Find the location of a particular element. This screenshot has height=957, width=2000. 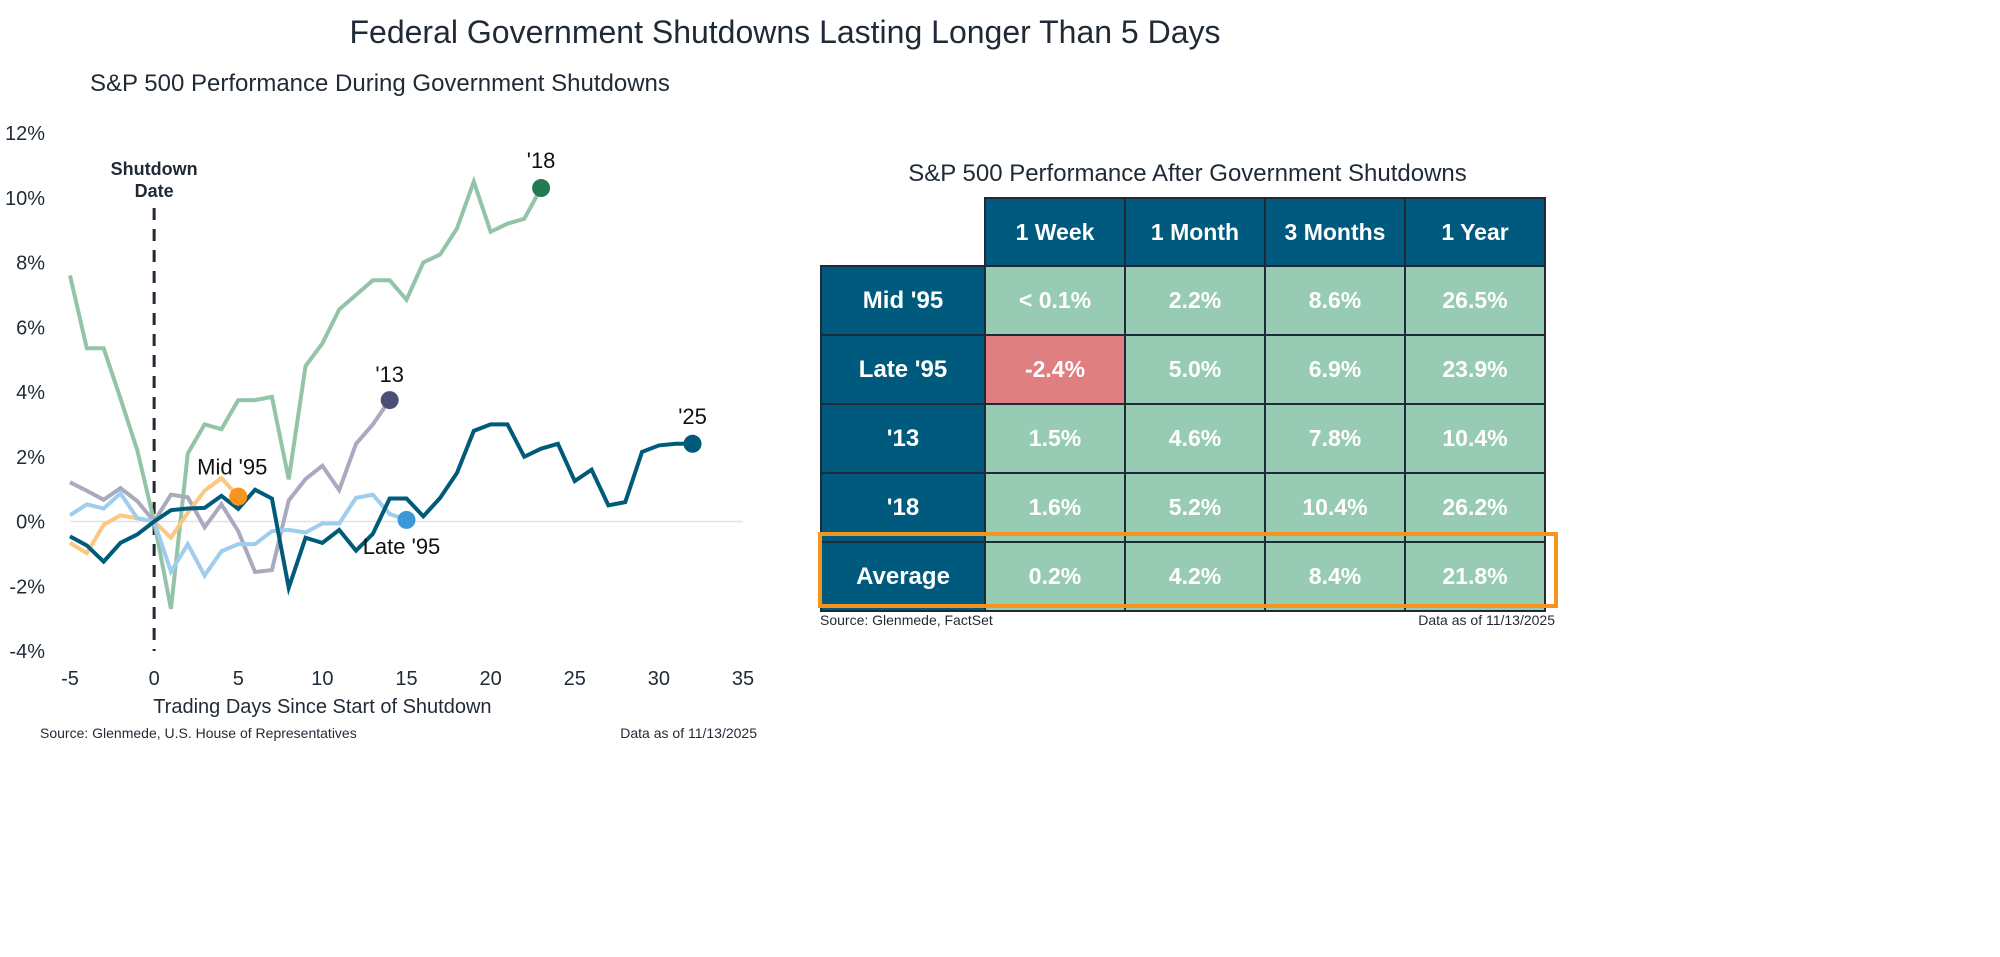

table-row: Late '95 -2.4% 5.0% 6.9% 23.9% is located at coordinates (1183, 369).